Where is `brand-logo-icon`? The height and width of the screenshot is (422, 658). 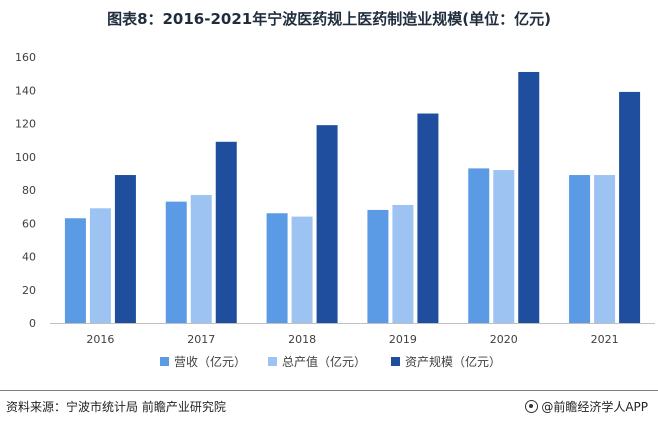 brand-logo-icon is located at coordinates (532, 406).